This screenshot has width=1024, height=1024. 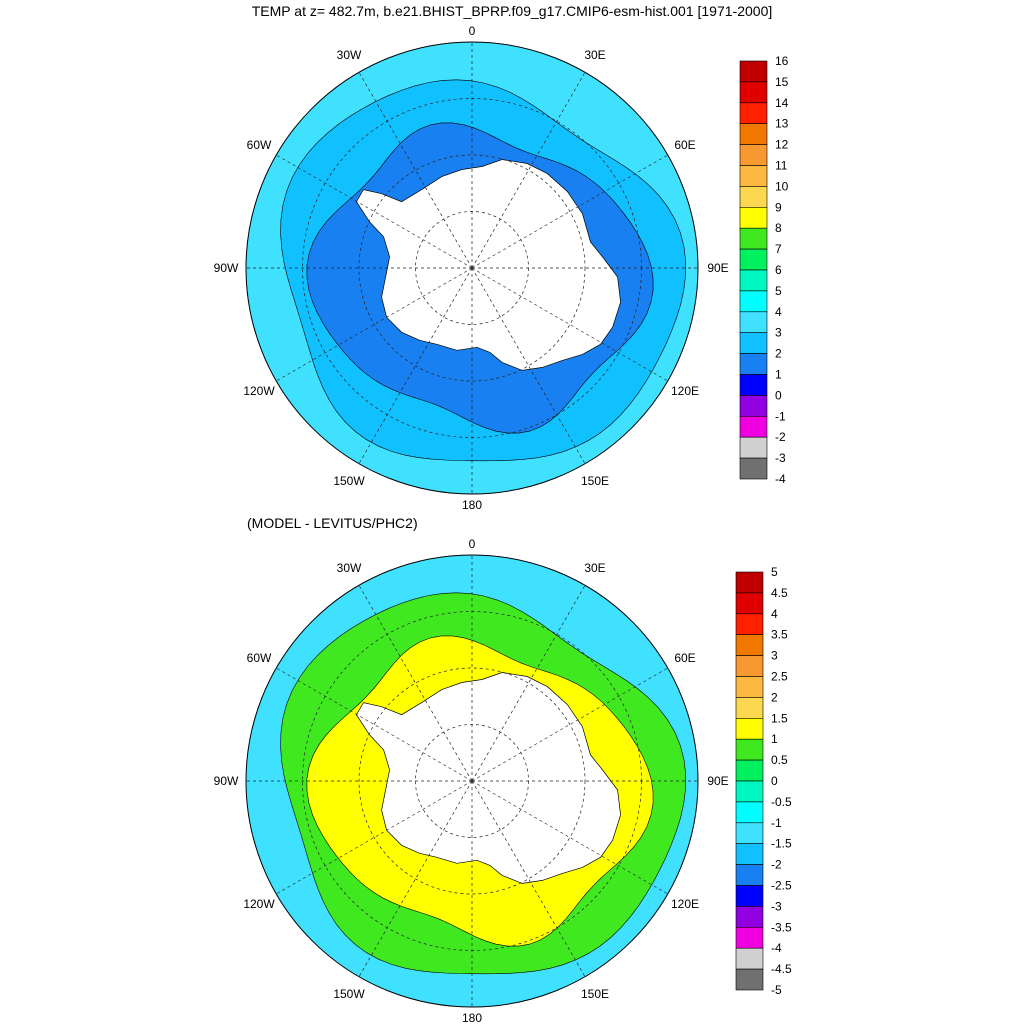 What do you see at coordinates (226, 781) in the screenshot?
I see `longitude-label: 90W` at bounding box center [226, 781].